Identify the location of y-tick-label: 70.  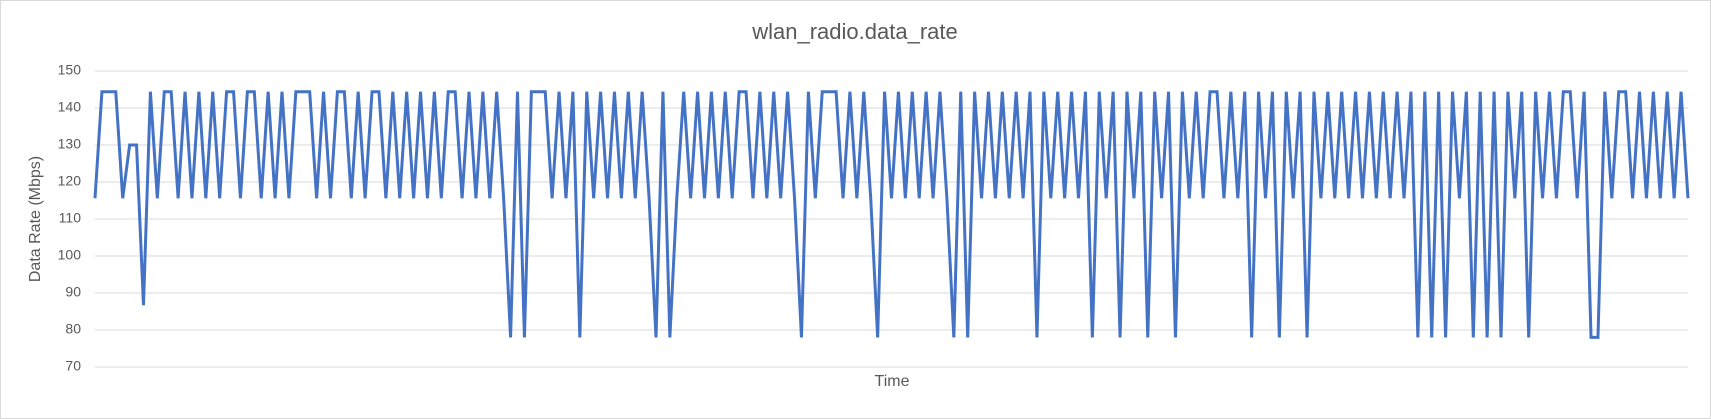
(73, 366).